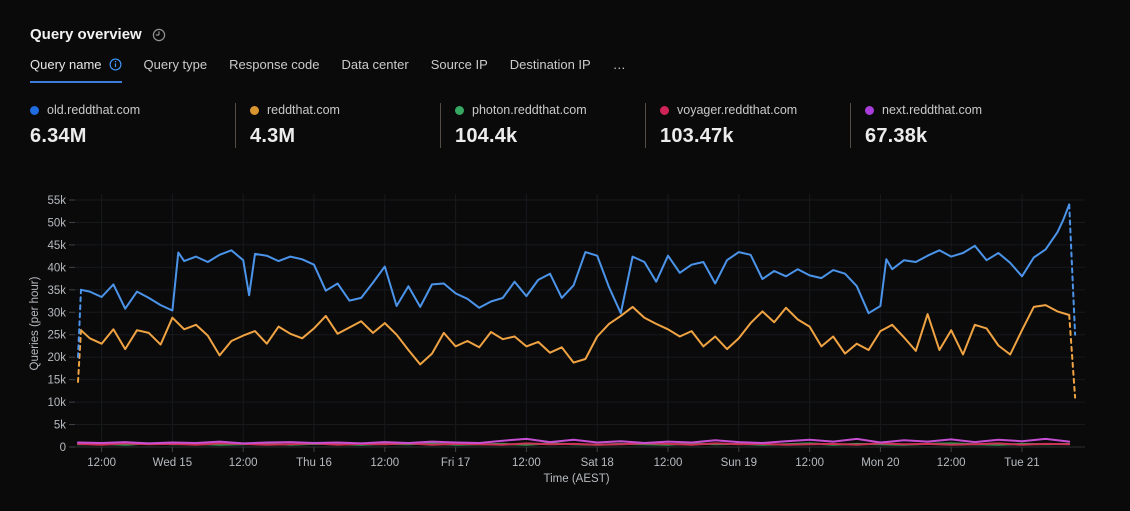 The image size is (1130, 511). Describe the element at coordinates (56, 223) in the screenshot. I see `svg-text: 50k` at that location.